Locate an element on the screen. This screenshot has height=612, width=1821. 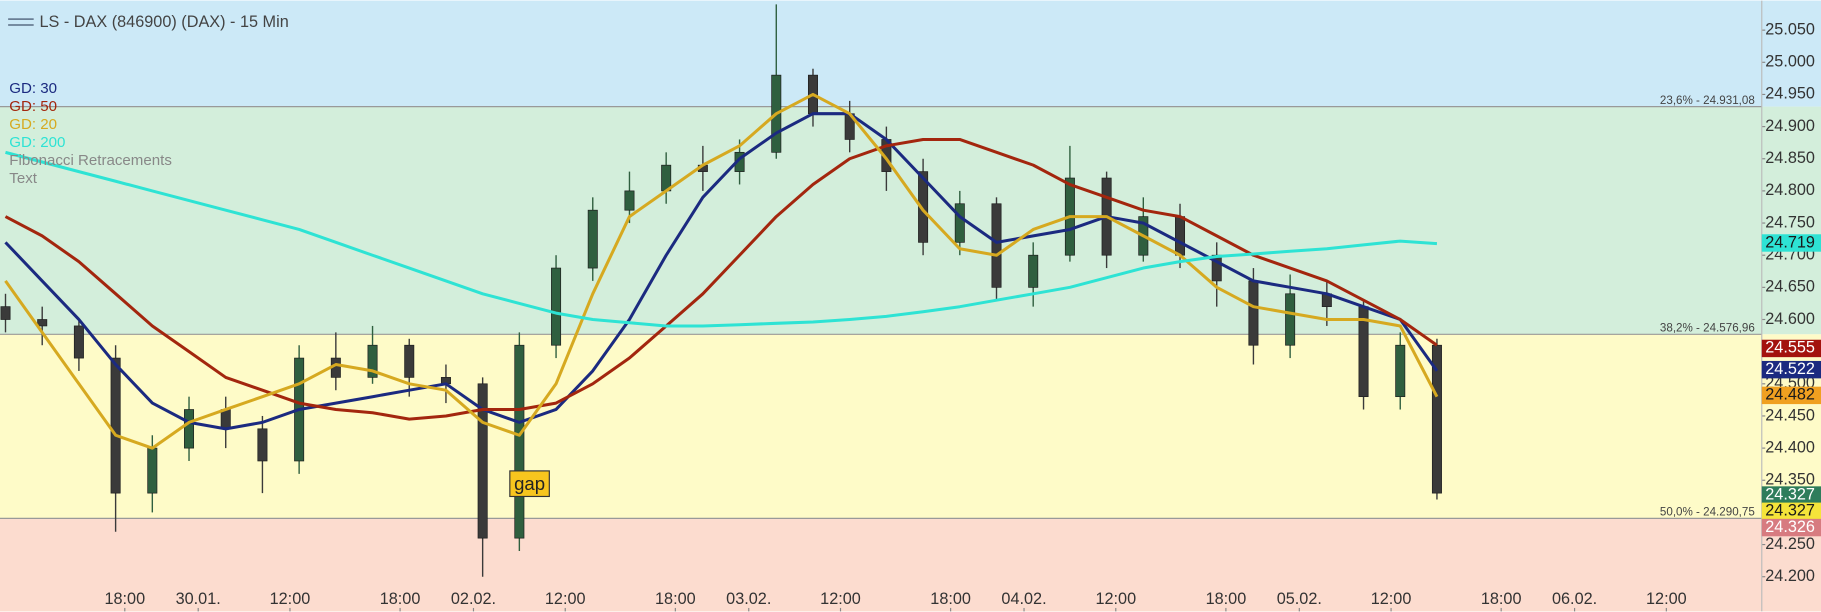
price-badge-label: 24.555 is located at coordinates (1790, 348).